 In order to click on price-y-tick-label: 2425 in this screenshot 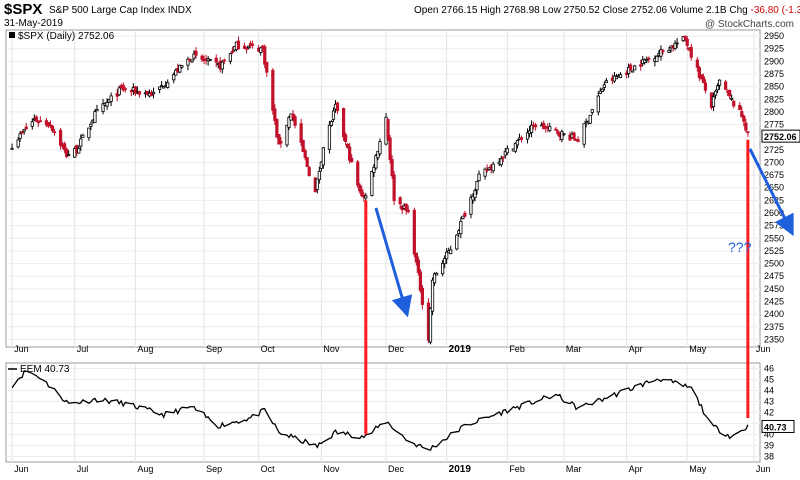, I will do `click(774, 301)`.